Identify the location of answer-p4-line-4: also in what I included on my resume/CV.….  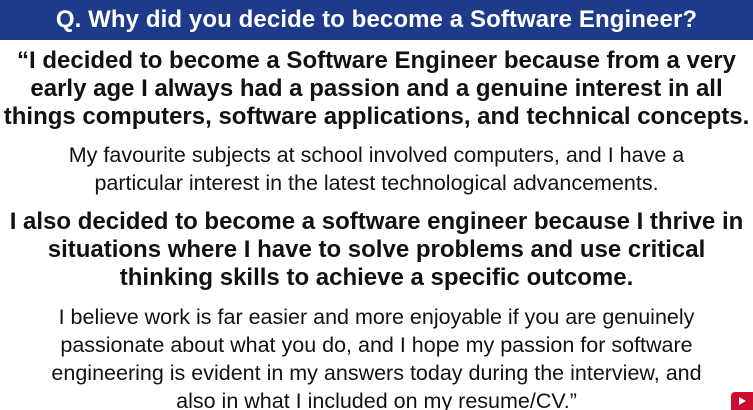
(376, 399).